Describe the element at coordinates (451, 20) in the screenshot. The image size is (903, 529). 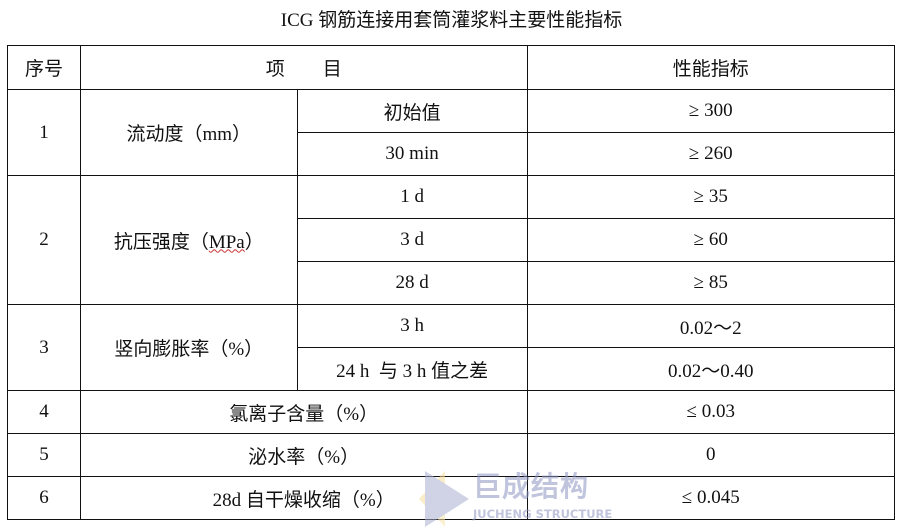
I see `document-title: ICG 钢筋连接用套筒灌浆料主要性能指标` at that location.